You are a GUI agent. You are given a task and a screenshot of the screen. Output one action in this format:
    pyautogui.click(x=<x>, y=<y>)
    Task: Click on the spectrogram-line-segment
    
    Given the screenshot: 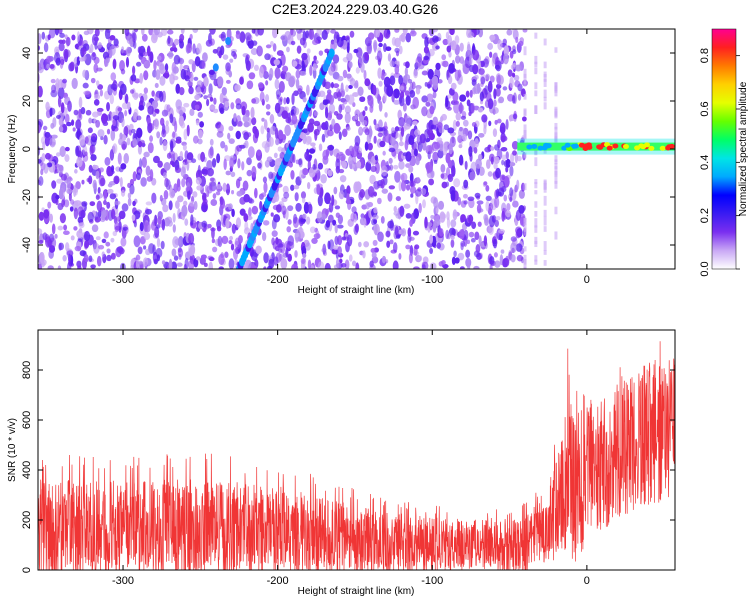 What is the action you would take?
    pyautogui.click(x=331, y=53)
    